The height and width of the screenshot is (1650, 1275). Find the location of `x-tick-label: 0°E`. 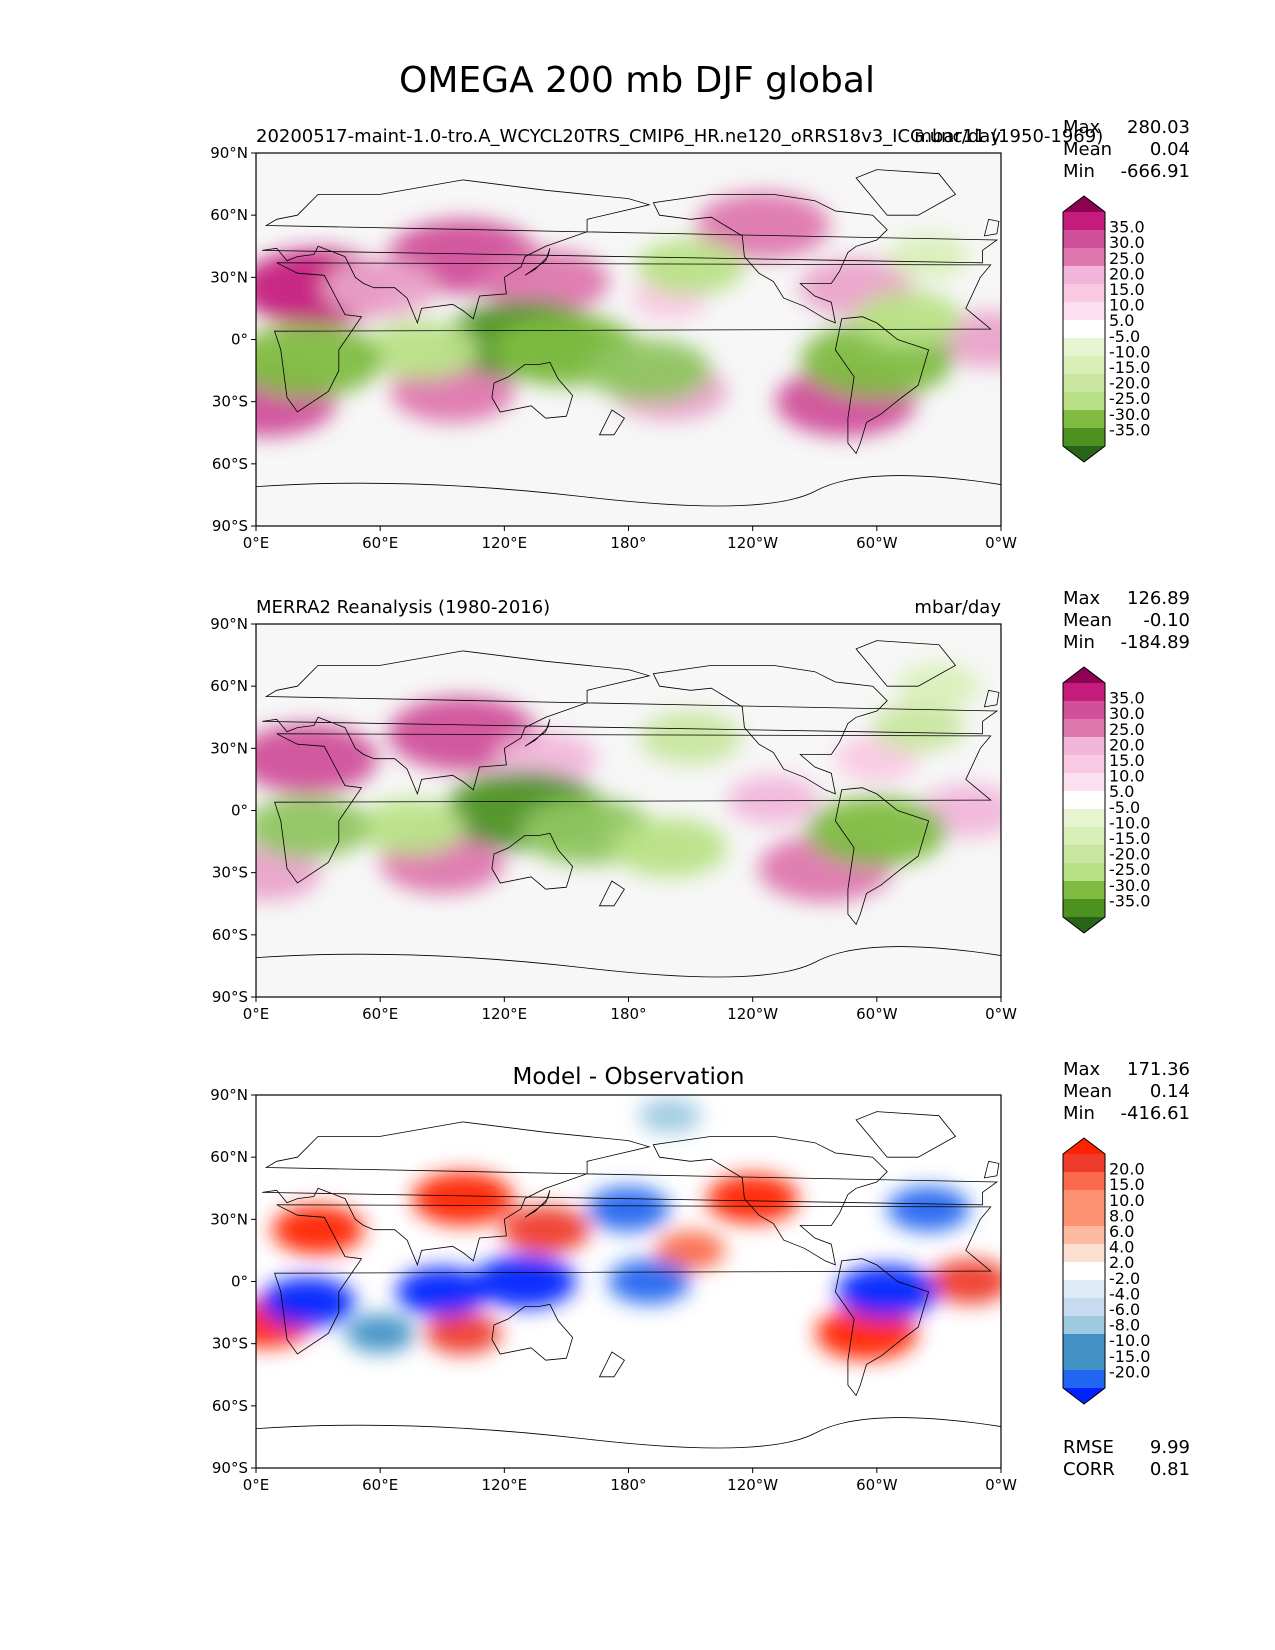

x-tick-label: 0°E is located at coordinates (256, 1014).